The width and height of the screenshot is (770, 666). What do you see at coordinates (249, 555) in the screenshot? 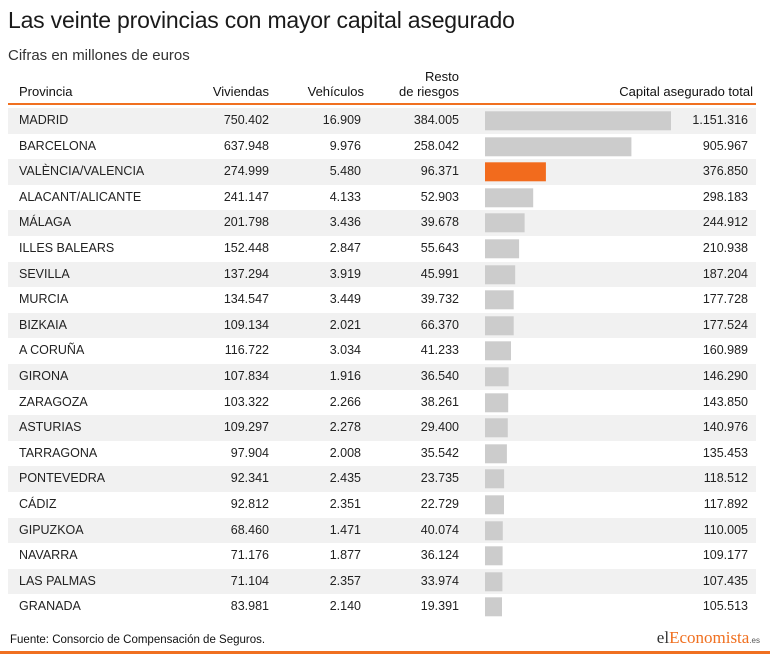
I see `cell-viviendas: 71.176` at bounding box center [249, 555].